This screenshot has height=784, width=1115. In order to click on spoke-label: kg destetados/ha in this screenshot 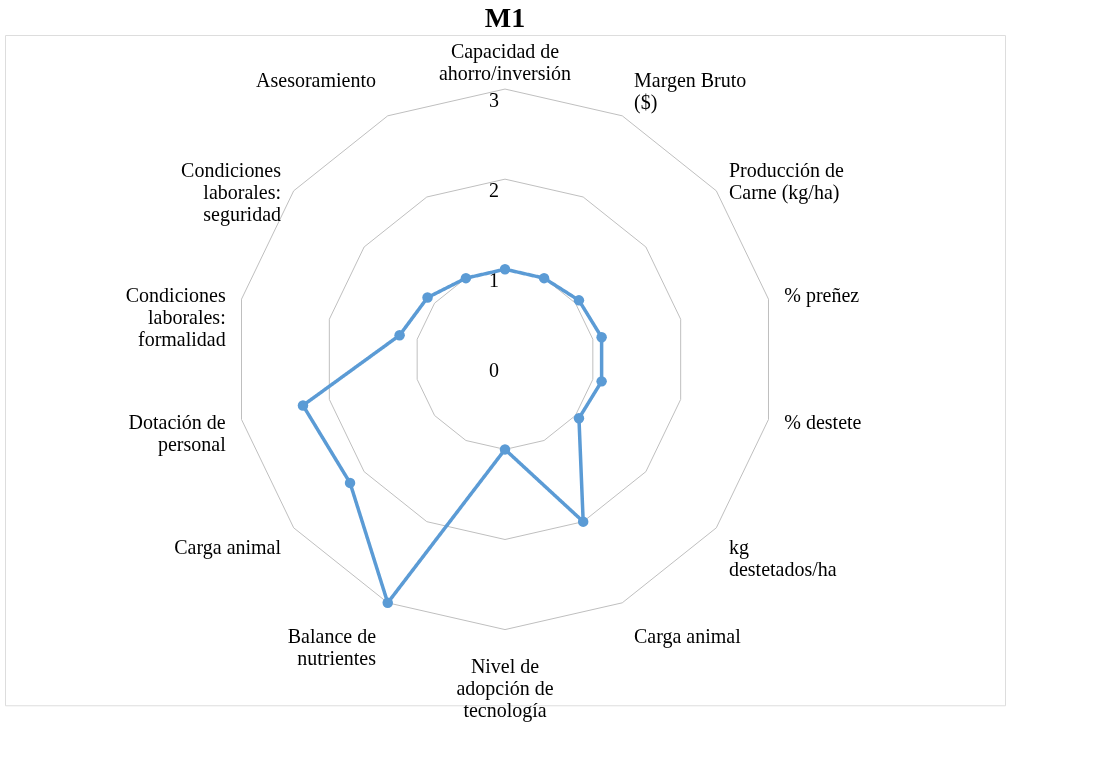, I will do `click(782, 557)`.